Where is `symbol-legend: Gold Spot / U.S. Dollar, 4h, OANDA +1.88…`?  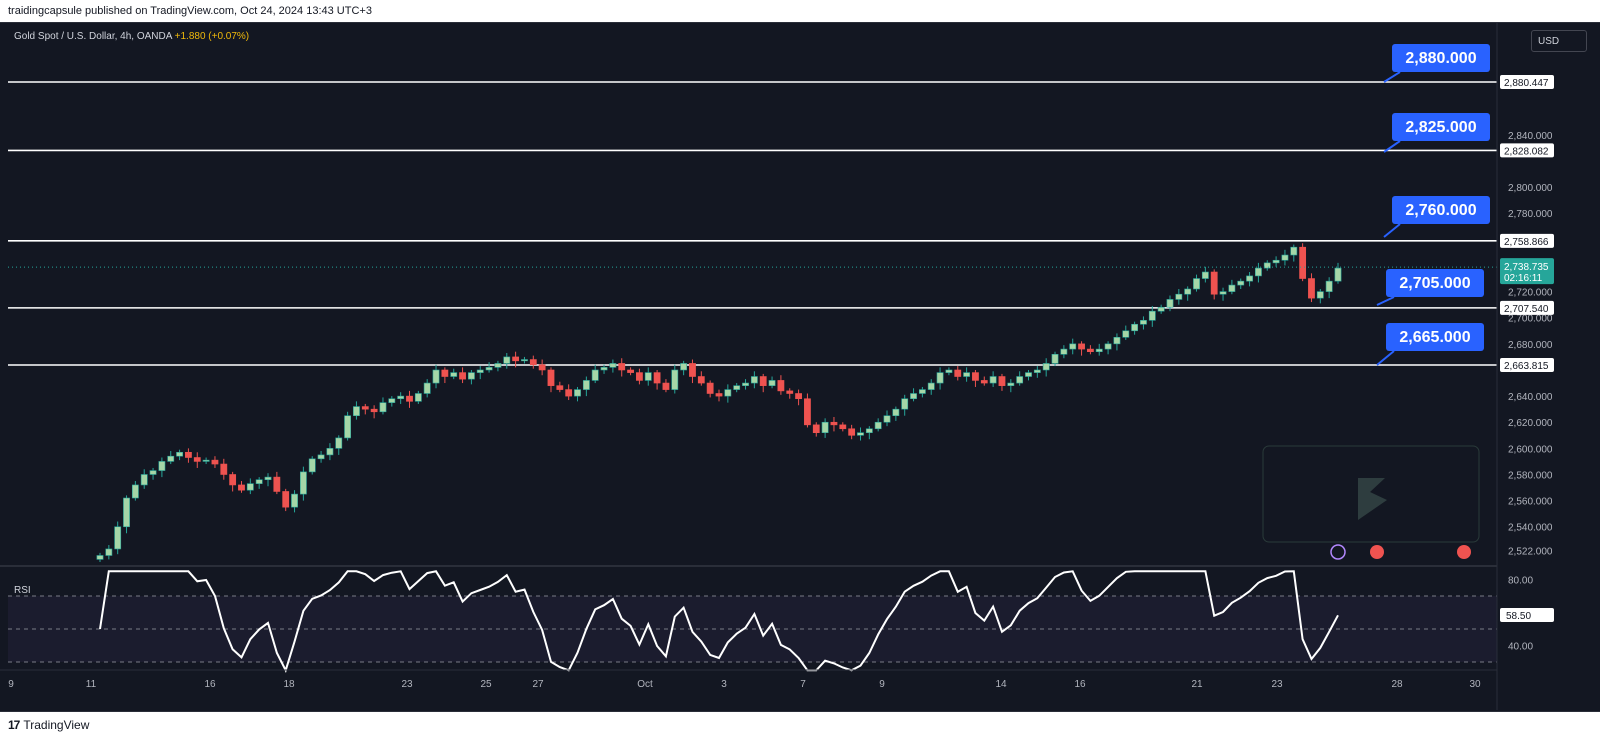
symbol-legend: Gold Spot / U.S. Dollar, 4h, OANDA +1.88… is located at coordinates (131, 36).